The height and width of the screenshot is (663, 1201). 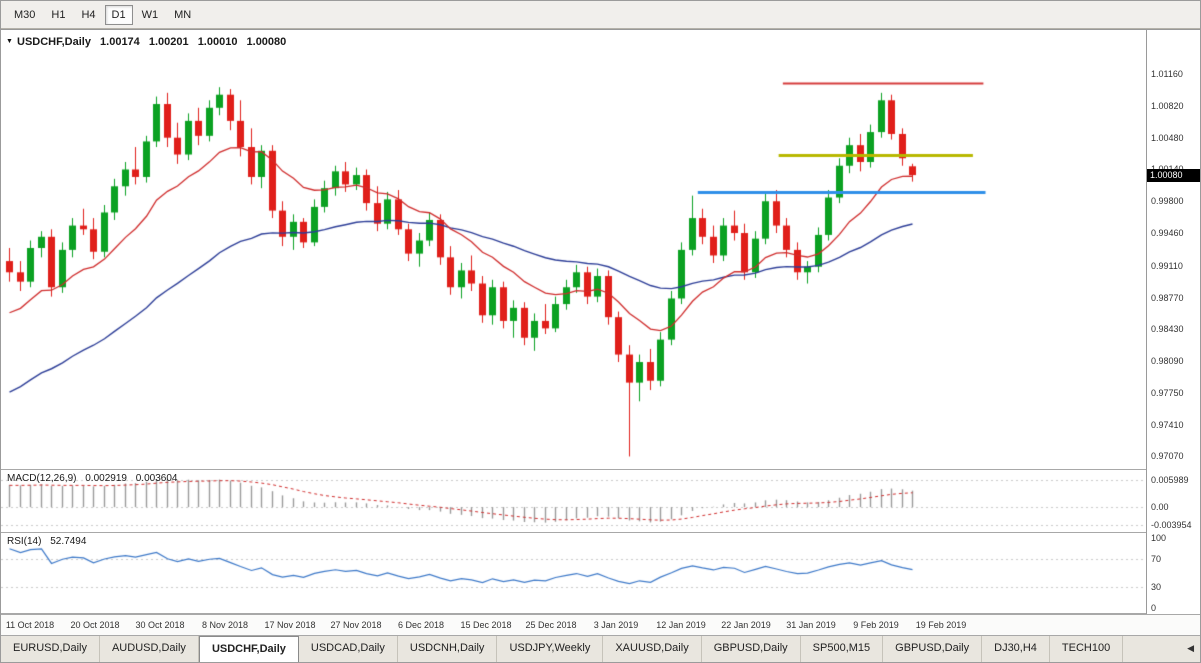 What do you see at coordinates (1154, 608) in the screenshot?
I see `rsi-axis-label: 0` at bounding box center [1154, 608].